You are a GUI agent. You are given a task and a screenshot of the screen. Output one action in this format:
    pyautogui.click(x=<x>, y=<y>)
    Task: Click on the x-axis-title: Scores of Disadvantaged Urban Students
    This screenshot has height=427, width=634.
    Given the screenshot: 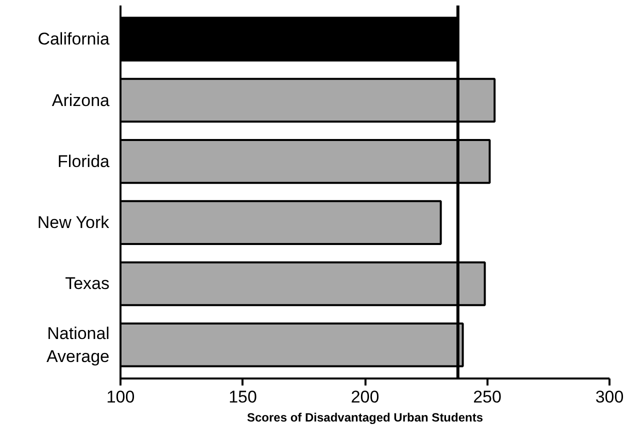 What is the action you would take?
    pyautogui.click(x=365, y=417)
    